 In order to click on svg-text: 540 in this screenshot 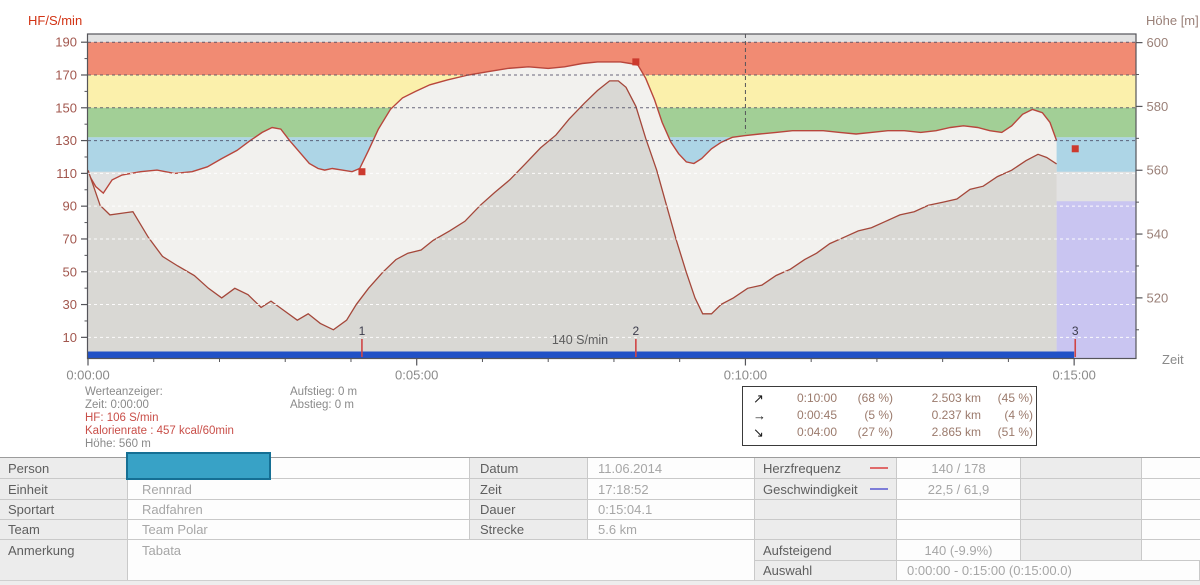, I will do `click(1158, 234)`.